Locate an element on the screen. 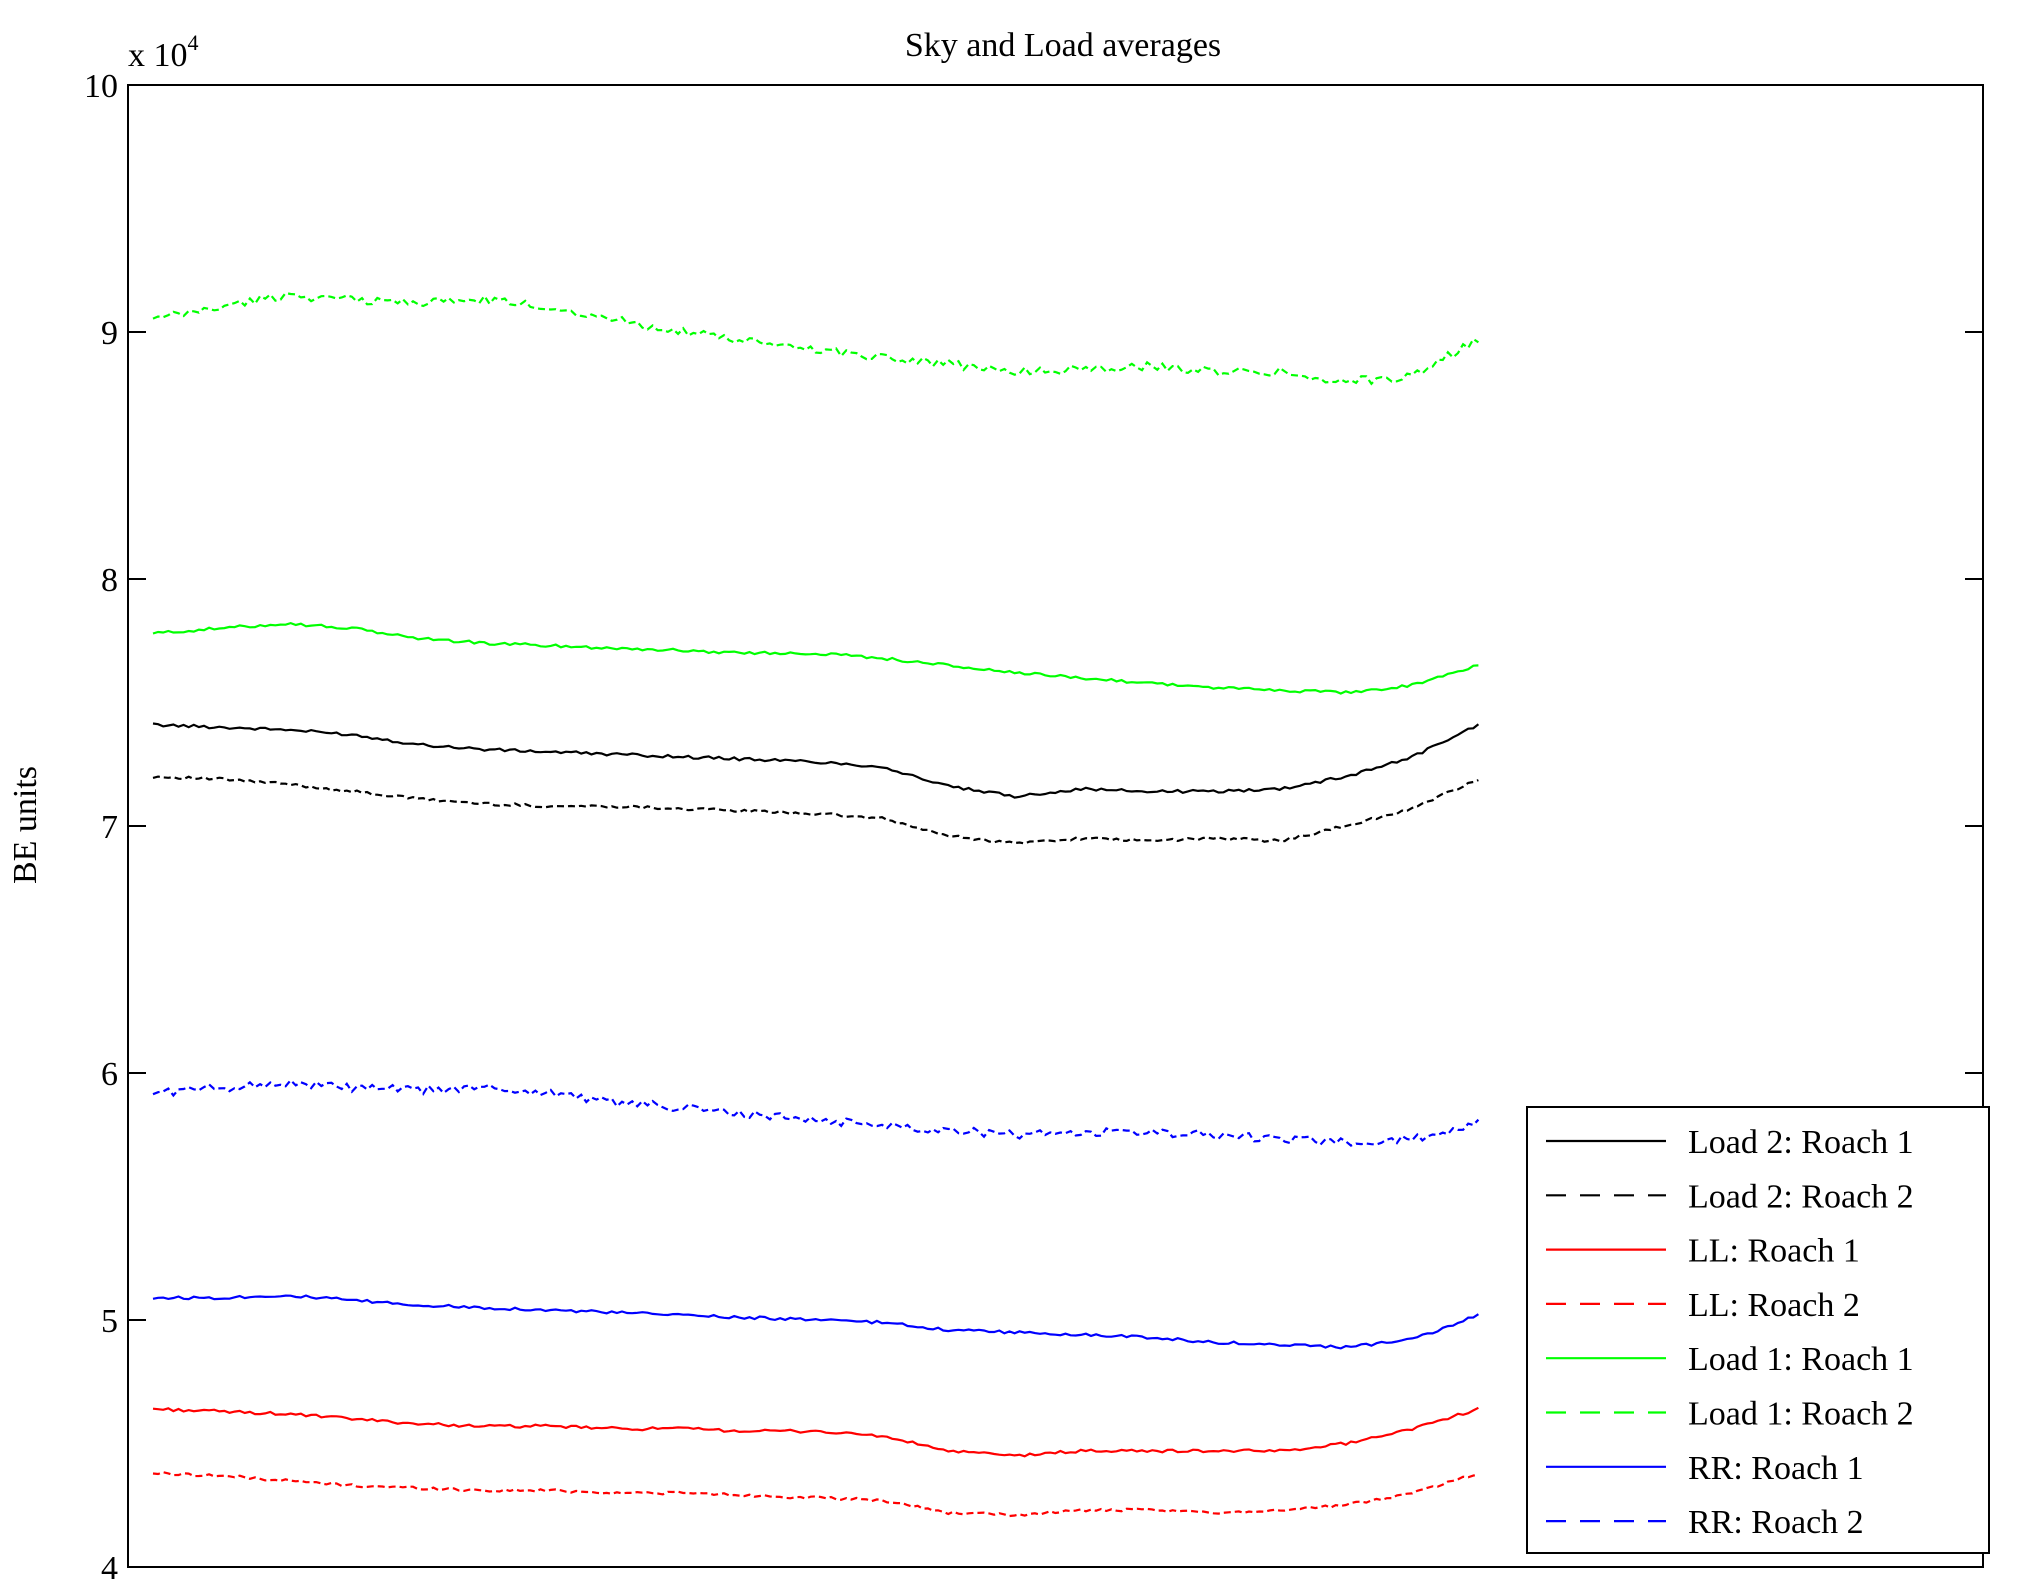 This screenshot has width=2017, height=1592. y-multiplier-base: x 10 is located at coordinates (158, 55).